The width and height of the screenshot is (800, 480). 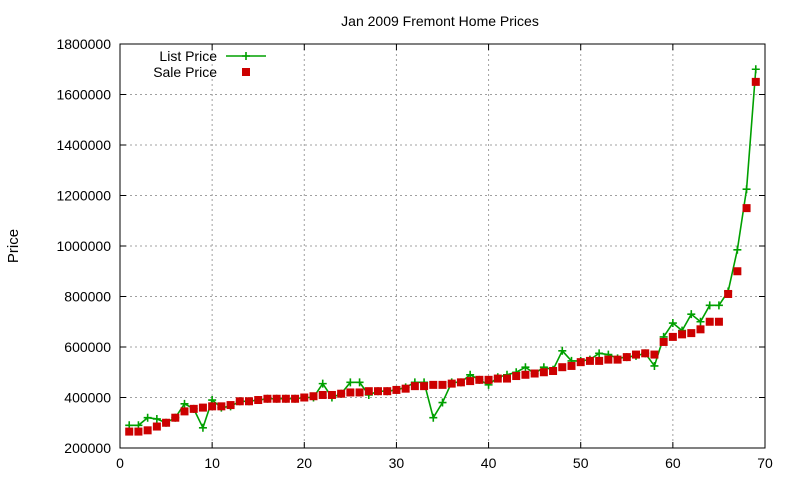 I want to click on x-tick-label: 70, so click(x=765, y=463).